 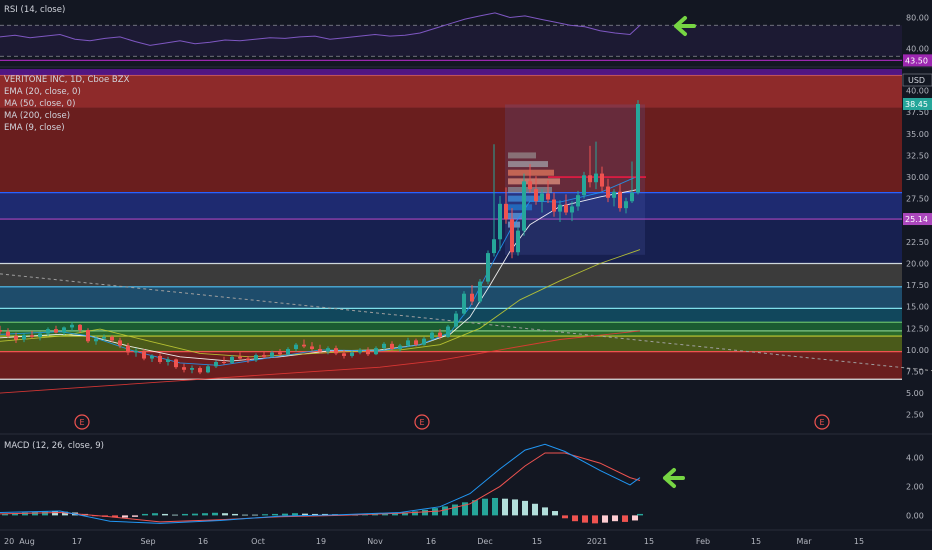 What do you see at coordinates (67, 80) in the screenshot?
I see `price-title: VERITONE INC, 1D, Cboe BZX` at bounding box center [67, 80].